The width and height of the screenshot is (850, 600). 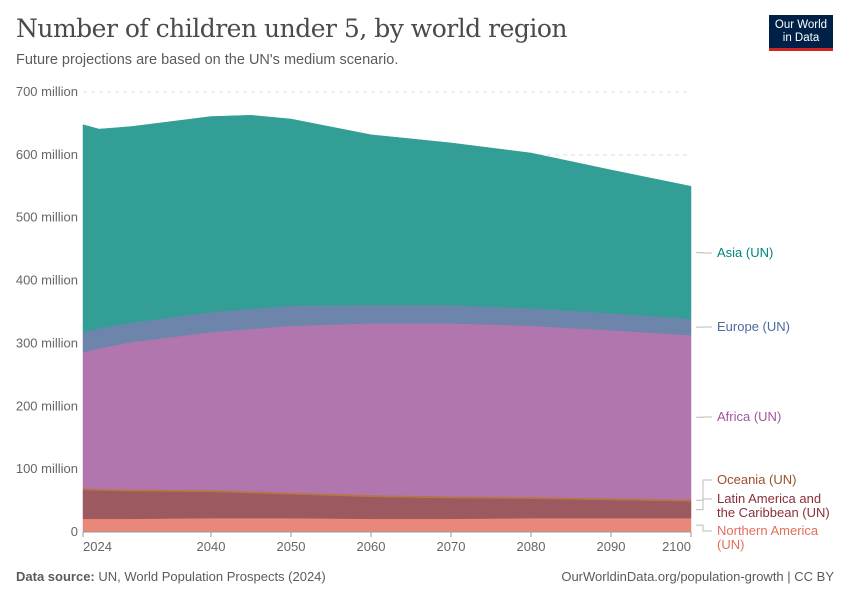 What do you see at coordinates (211, 546) in the screenshot?
I see `x-tick-label: 2040` at bounding box center [211, 546].